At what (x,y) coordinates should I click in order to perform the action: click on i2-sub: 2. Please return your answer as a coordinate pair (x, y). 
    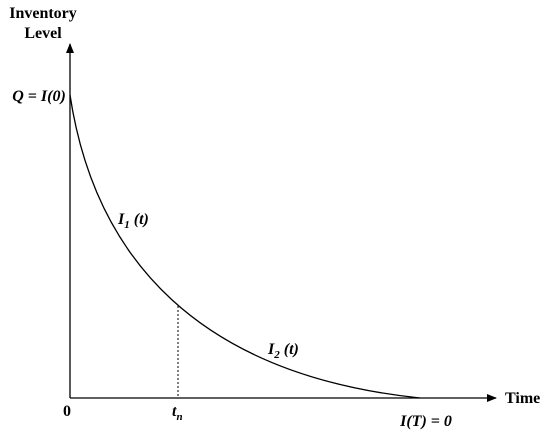
    Looking at the image, I should click on (276, 355).